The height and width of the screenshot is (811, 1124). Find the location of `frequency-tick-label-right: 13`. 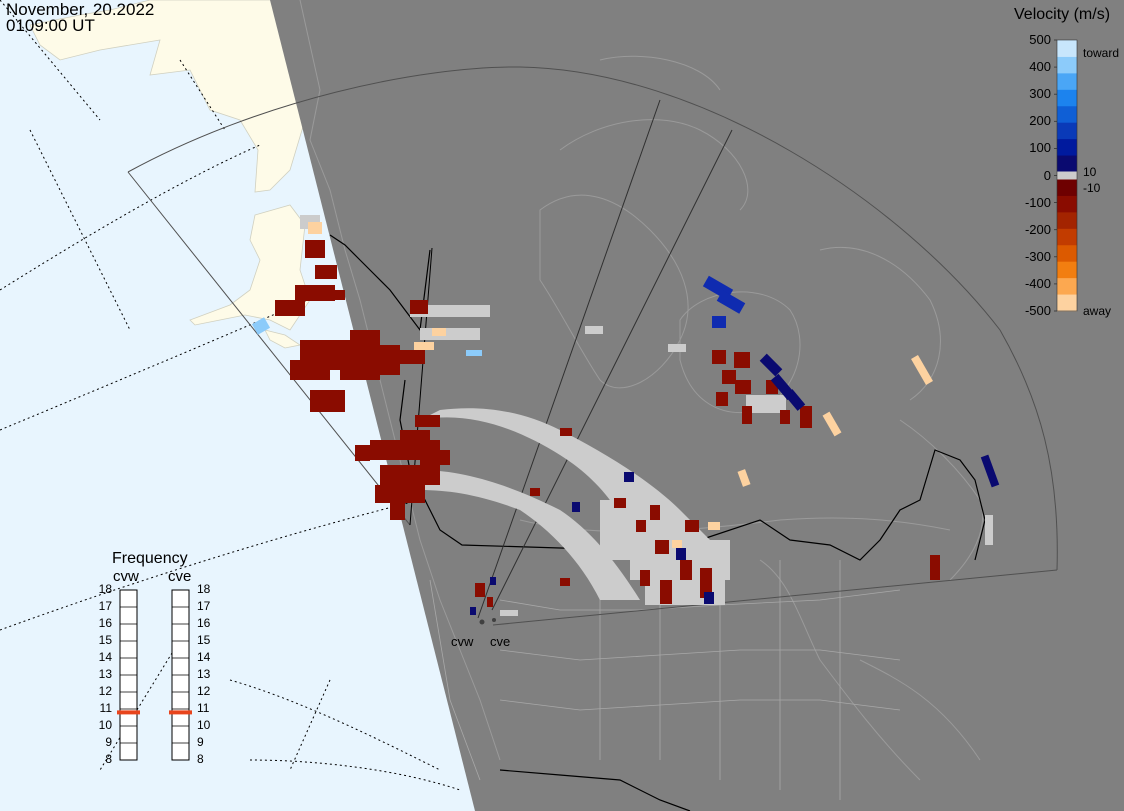

frequency-tick-label-right: 13 is located at coordinates (204, 674).